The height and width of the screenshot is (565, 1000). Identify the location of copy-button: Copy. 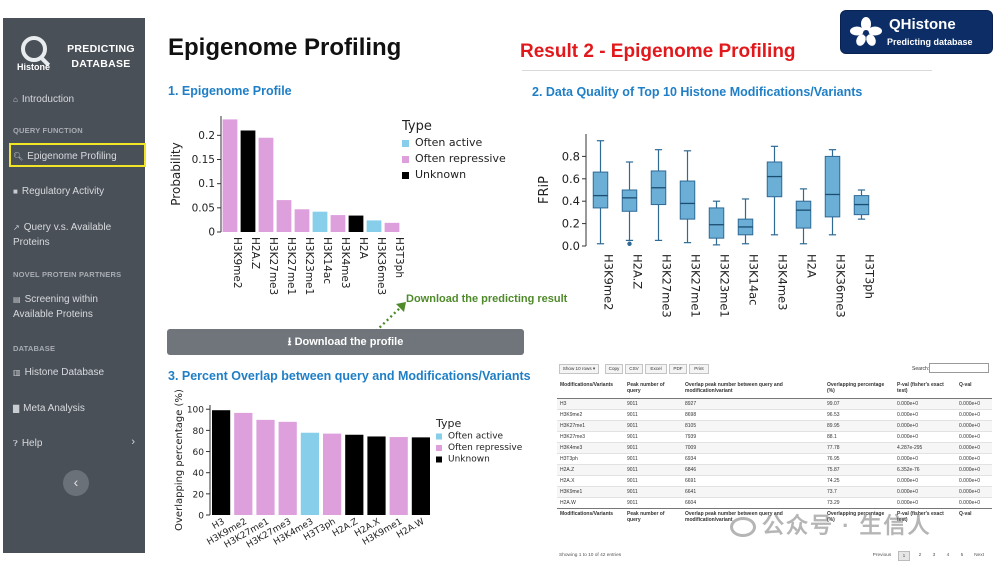
(614, 369).